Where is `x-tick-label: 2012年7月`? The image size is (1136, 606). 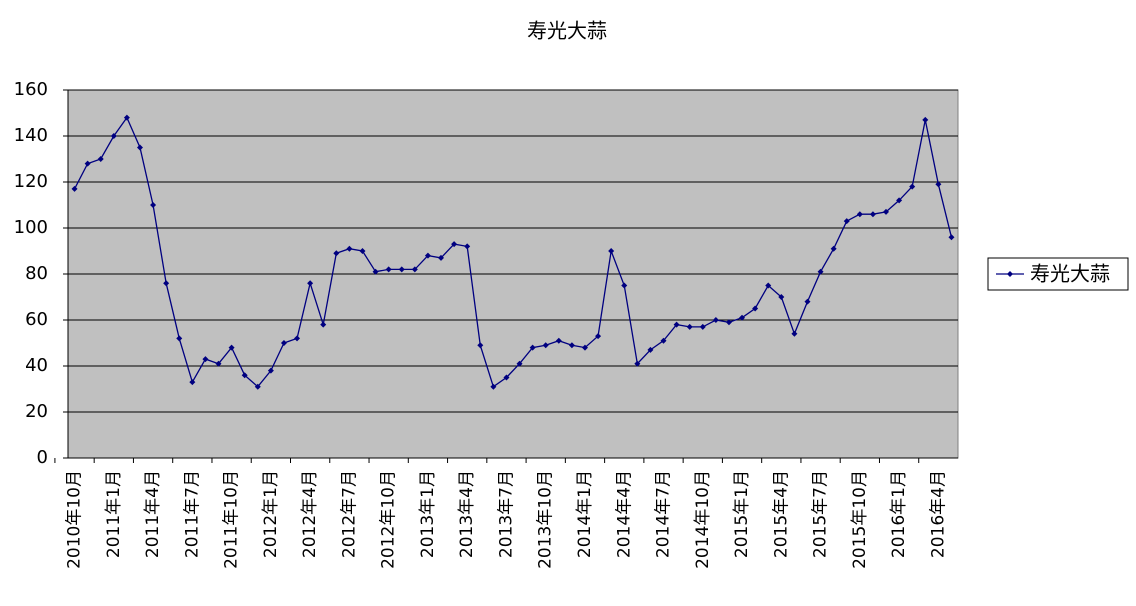
x-tick-label: 2012年7月 is located at coordinates (349, 514).